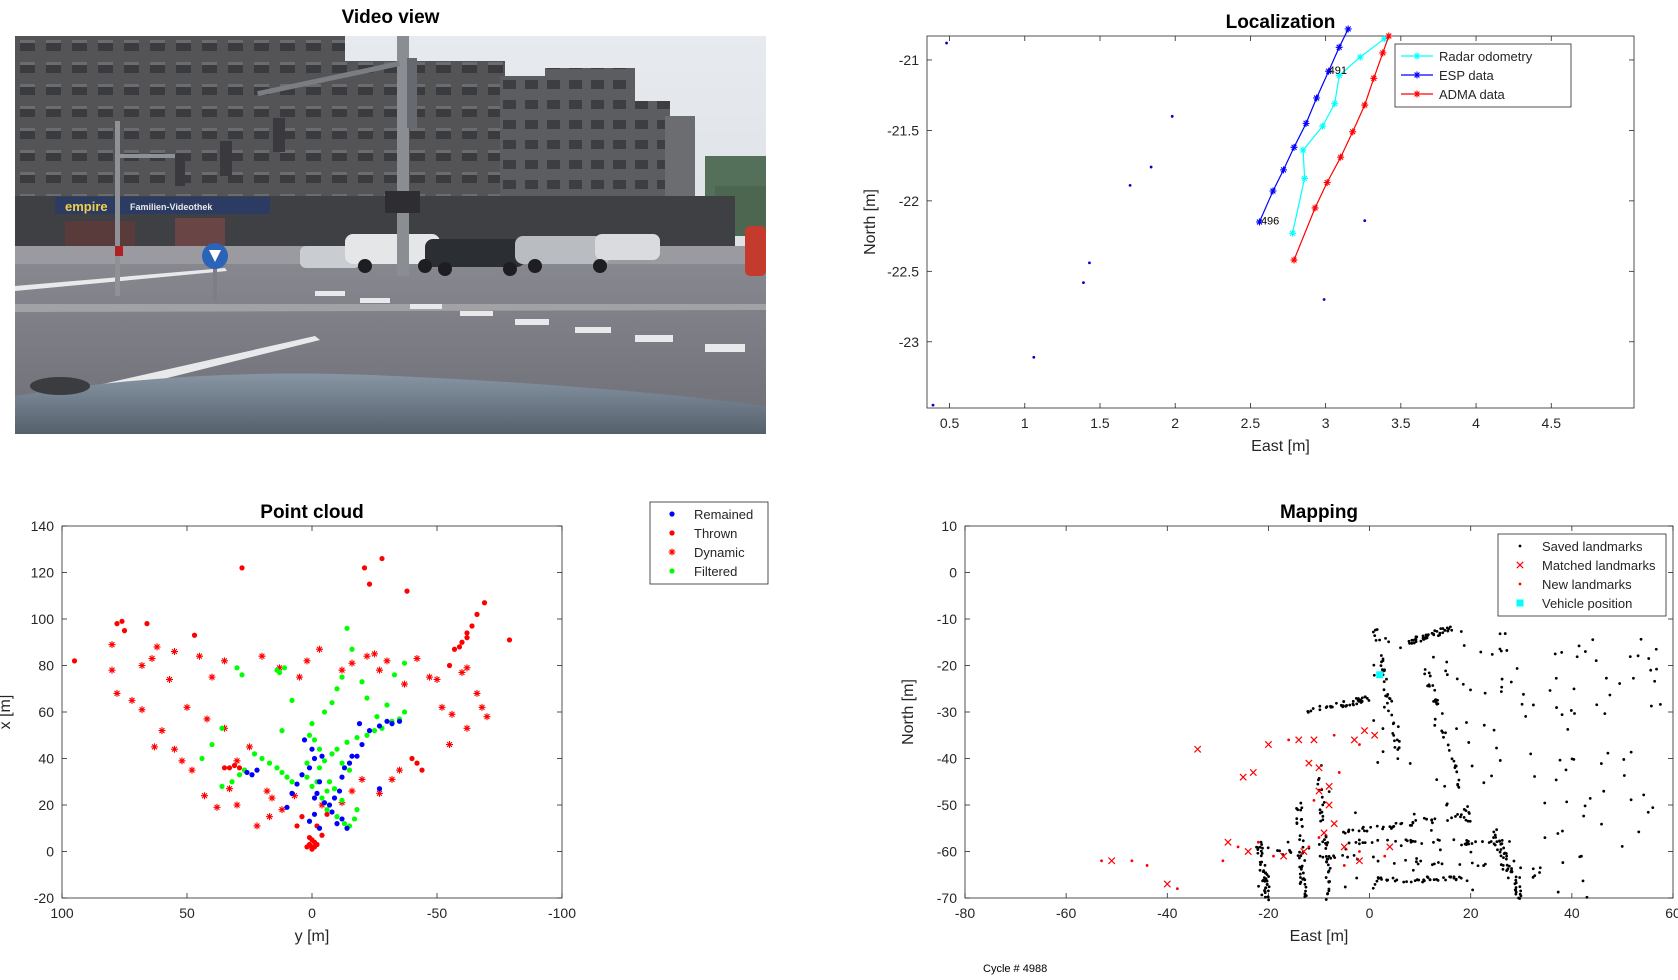 The height and width of the screenshot is (980, 1678). What do you see at coordinates (44, 898) in the screenshot?
I see `point_cloud-ytick-label: -20` at bounding box center [44, 898].